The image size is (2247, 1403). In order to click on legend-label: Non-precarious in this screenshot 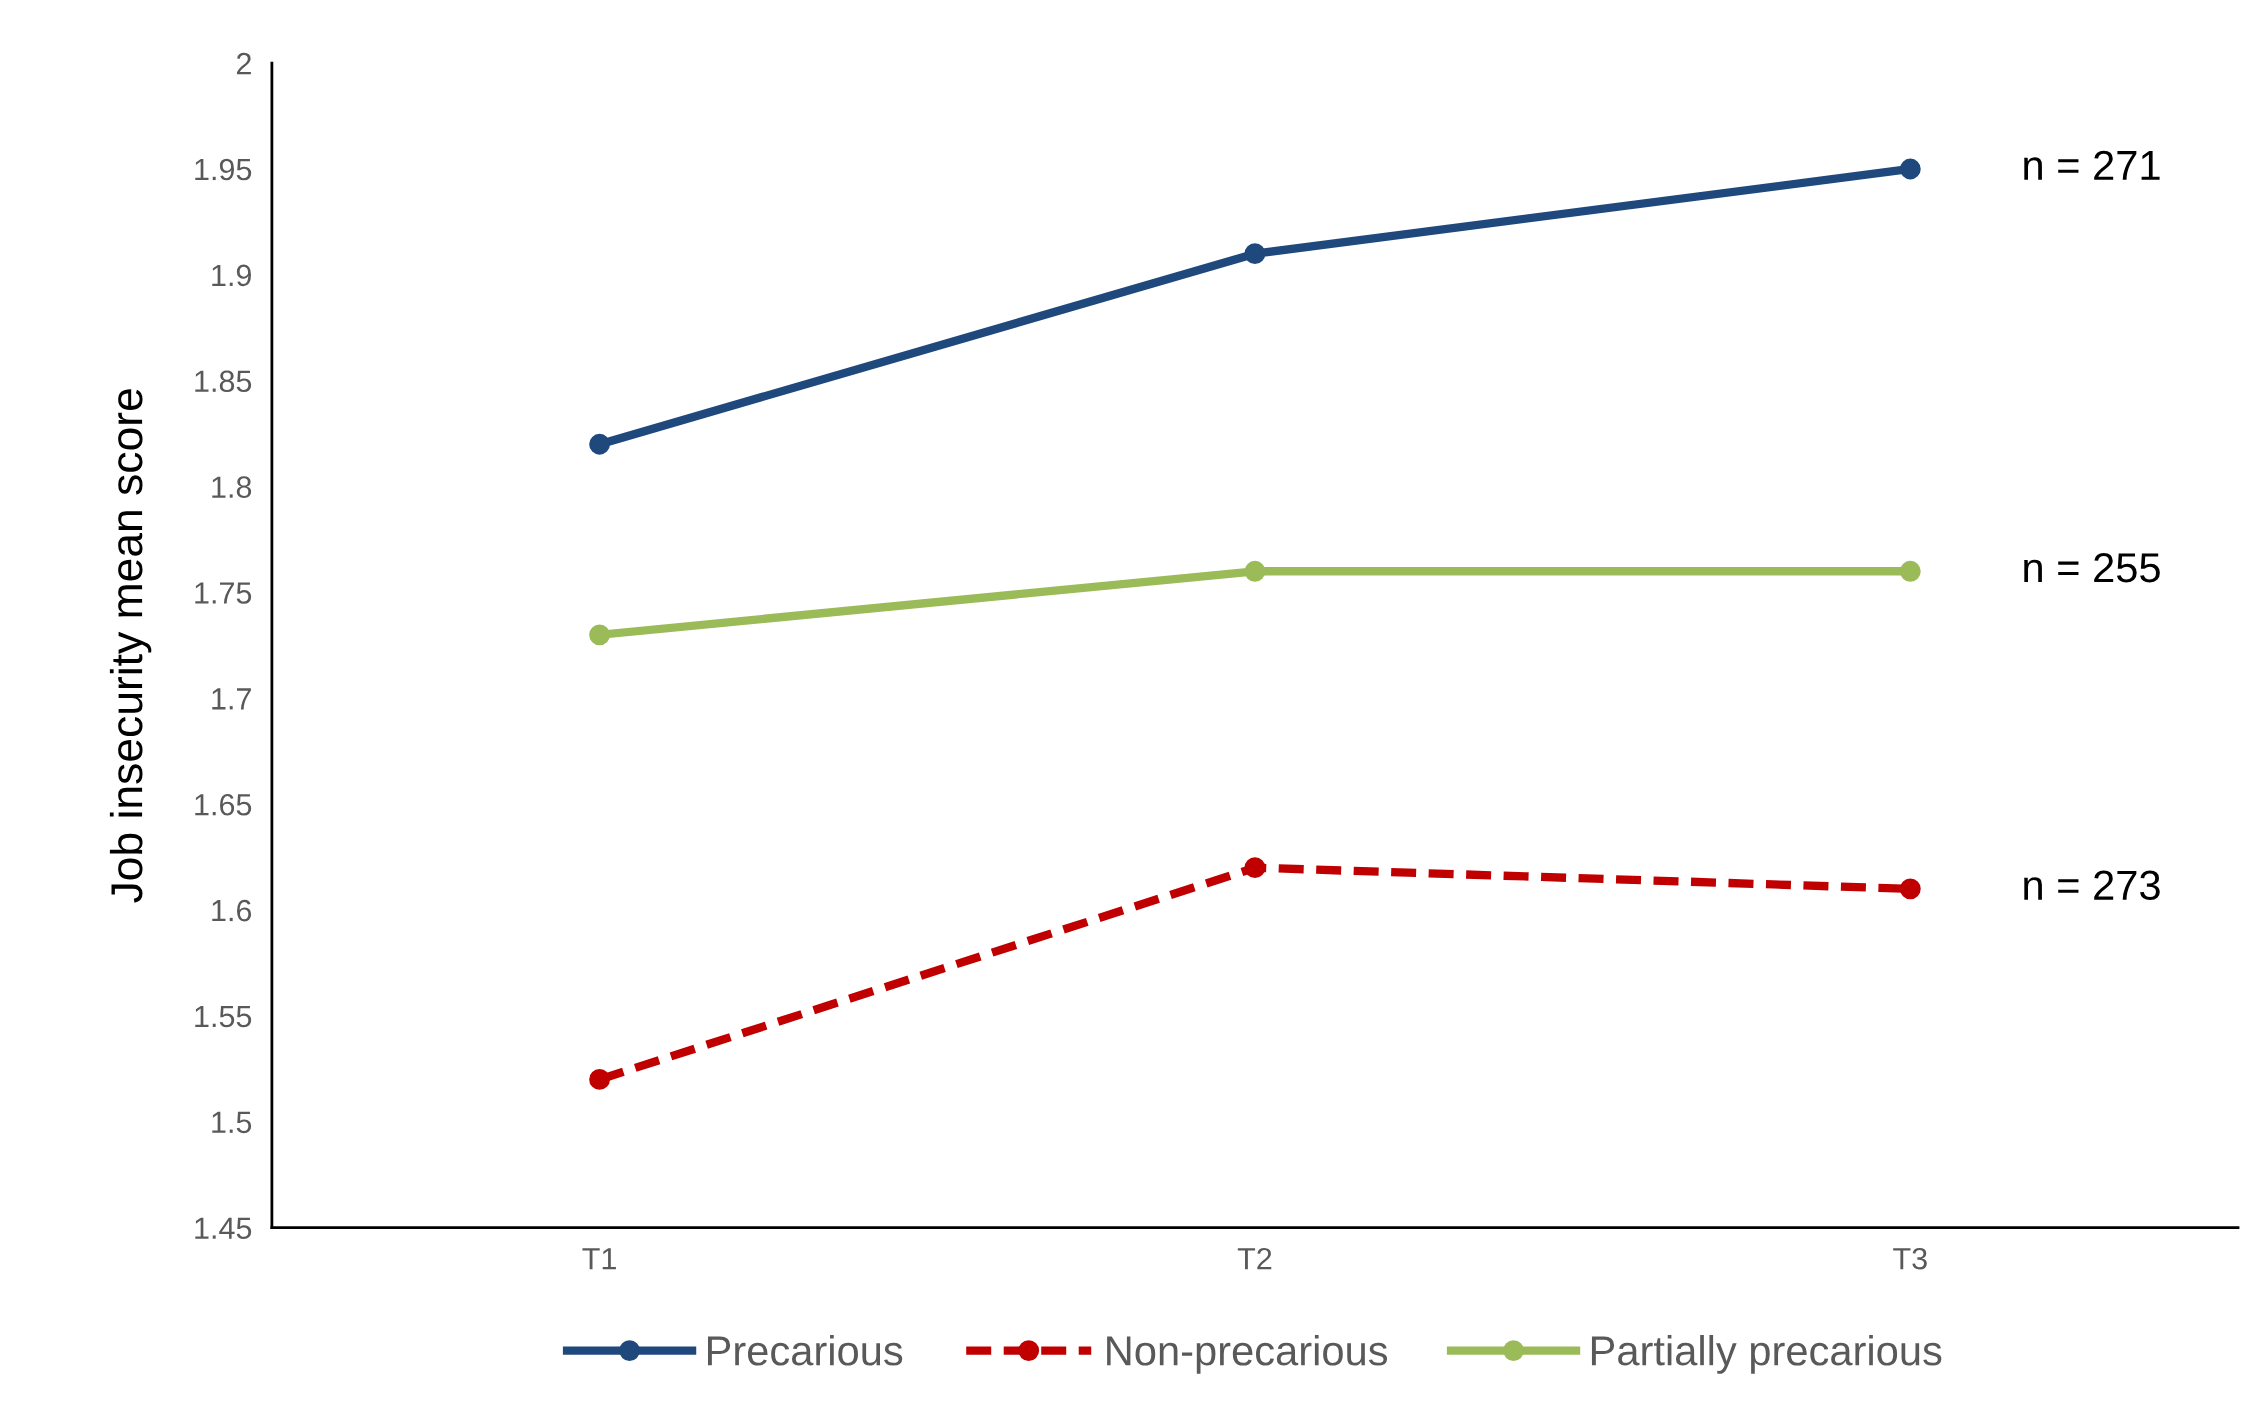, I will do `click(1247, 1354)`.